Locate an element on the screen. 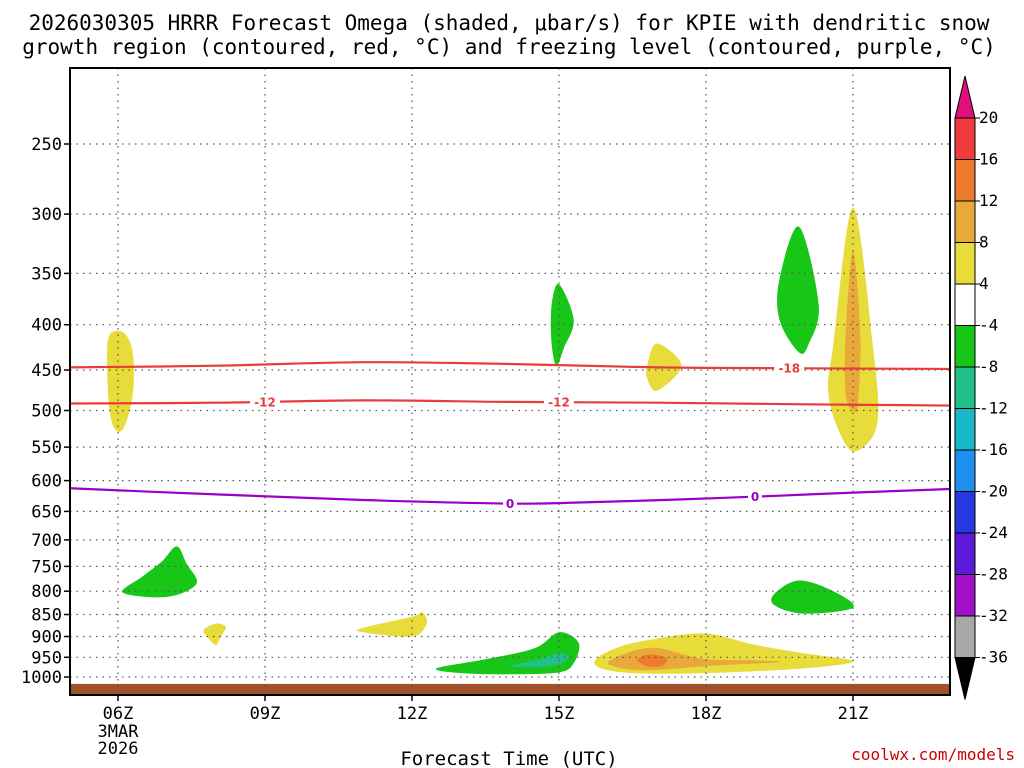 Image resolution: width=1024 pixels, height=768 pixels. colorbar-label-12: 12 is located at coordinates (988, 200).